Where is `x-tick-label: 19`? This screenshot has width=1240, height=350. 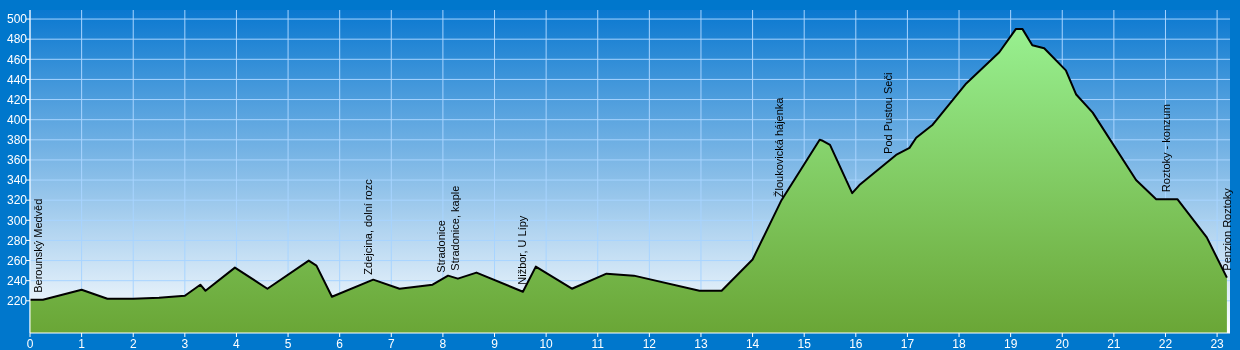
x-tick-label: 19 is located at coordinates (1010, 343).